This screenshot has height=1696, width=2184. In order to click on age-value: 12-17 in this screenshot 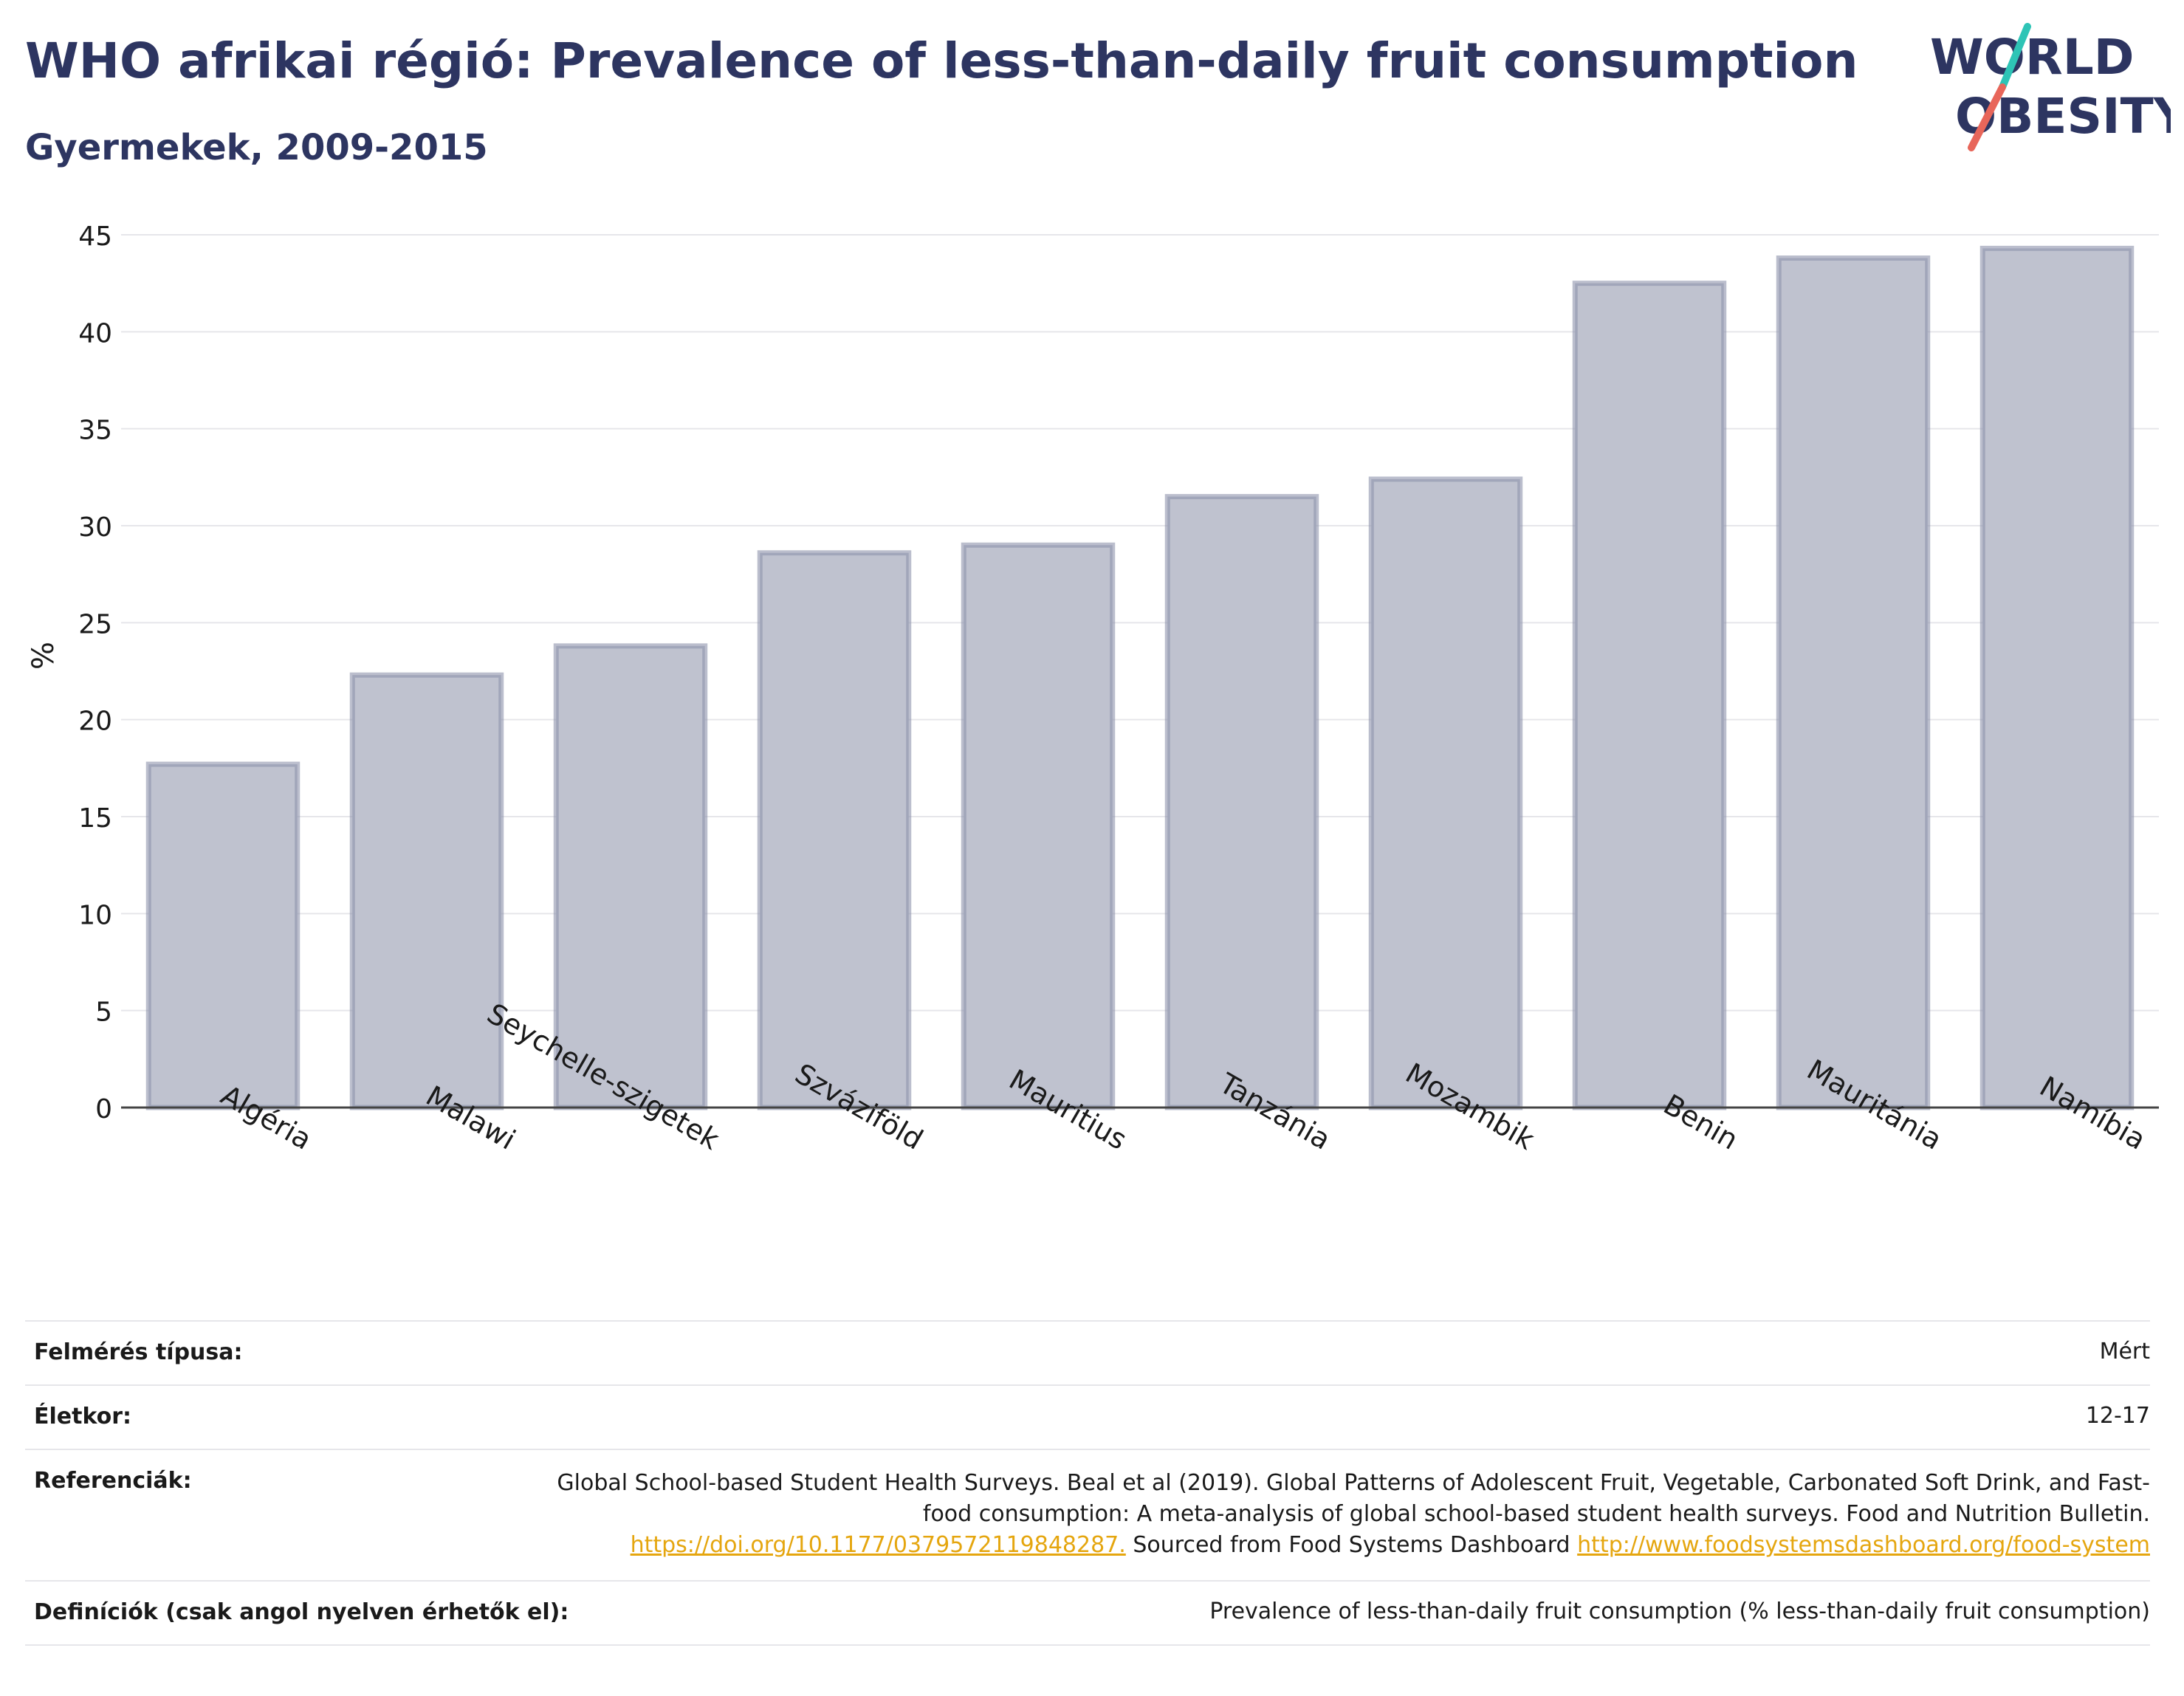, I will do `click(2117, 1416)`.